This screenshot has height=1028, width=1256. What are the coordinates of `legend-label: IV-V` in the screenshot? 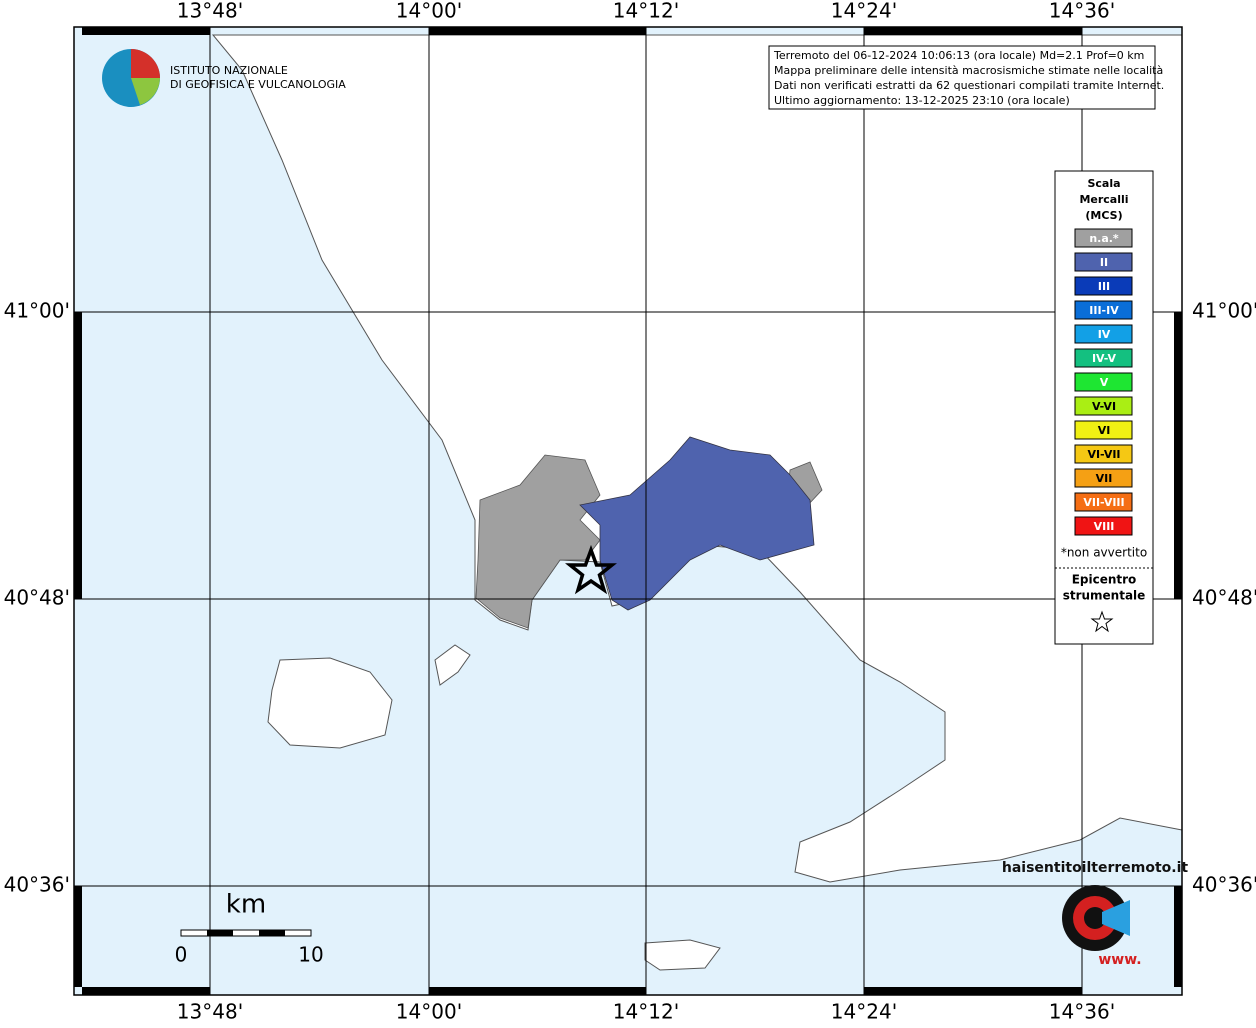 It's located at (1104, 358).